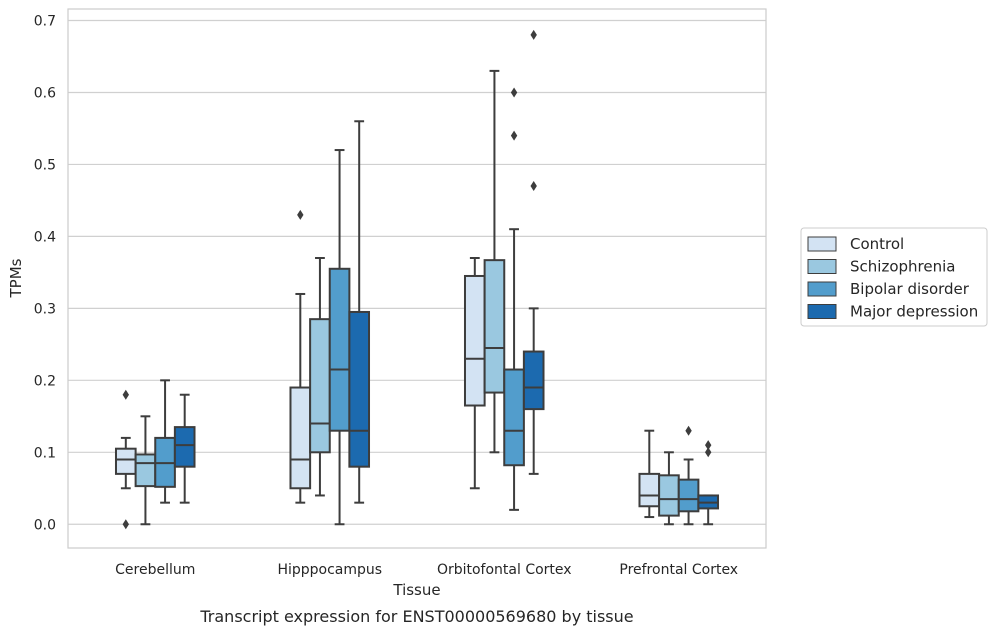  What do you see at coordinates (45, 453) in the screenshot?
I see `y-tick-label: 0.1` at bounding box center [45, 453].